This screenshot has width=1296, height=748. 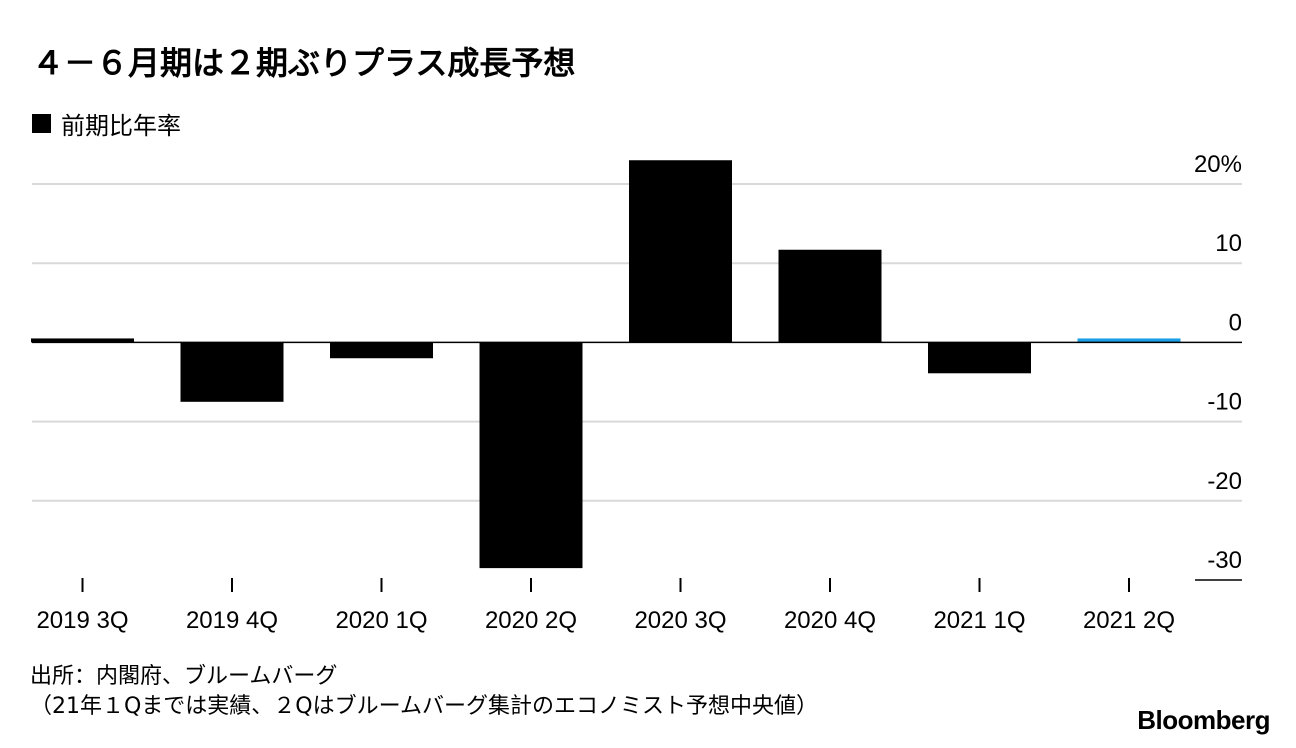 What do you see at coordinates (41, 123) in the screenshot?
I see `legend-swatch` at bounding box center [41, 123].